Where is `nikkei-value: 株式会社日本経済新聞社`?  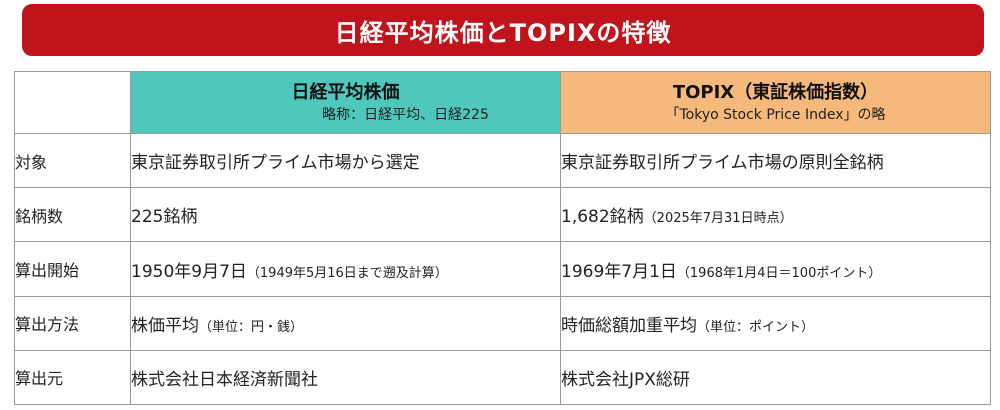
nikkei-value: 株式会社日本経済新聞社 is located at coordinates (224, 379).